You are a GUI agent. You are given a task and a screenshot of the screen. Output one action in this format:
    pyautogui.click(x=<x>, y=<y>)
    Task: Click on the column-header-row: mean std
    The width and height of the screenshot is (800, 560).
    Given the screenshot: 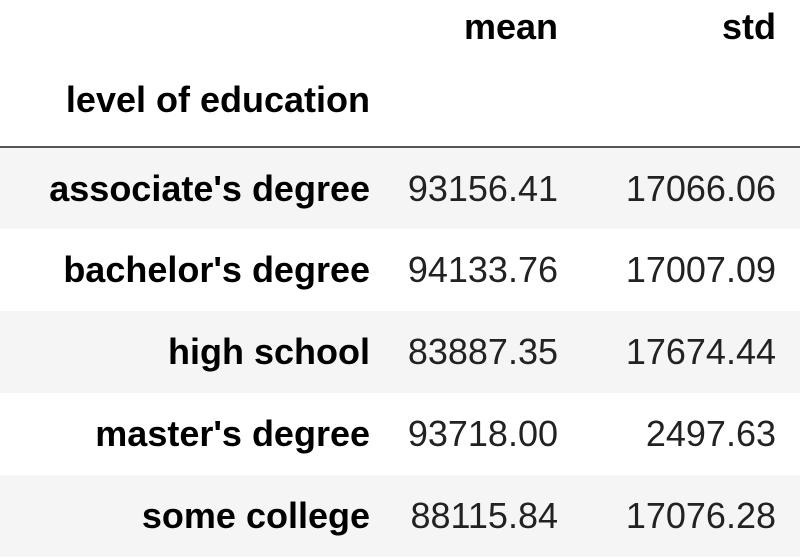 What is the action you would take?
    pyautogui.click(x=400, y=27)
    